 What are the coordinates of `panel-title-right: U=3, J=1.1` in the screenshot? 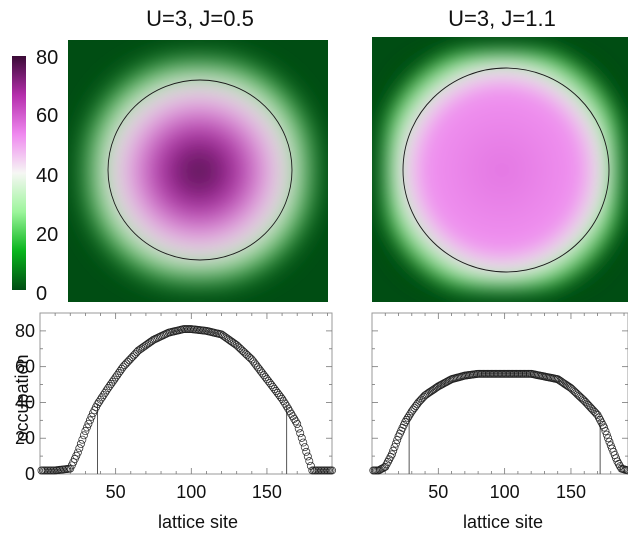 It's located at (502, 18).